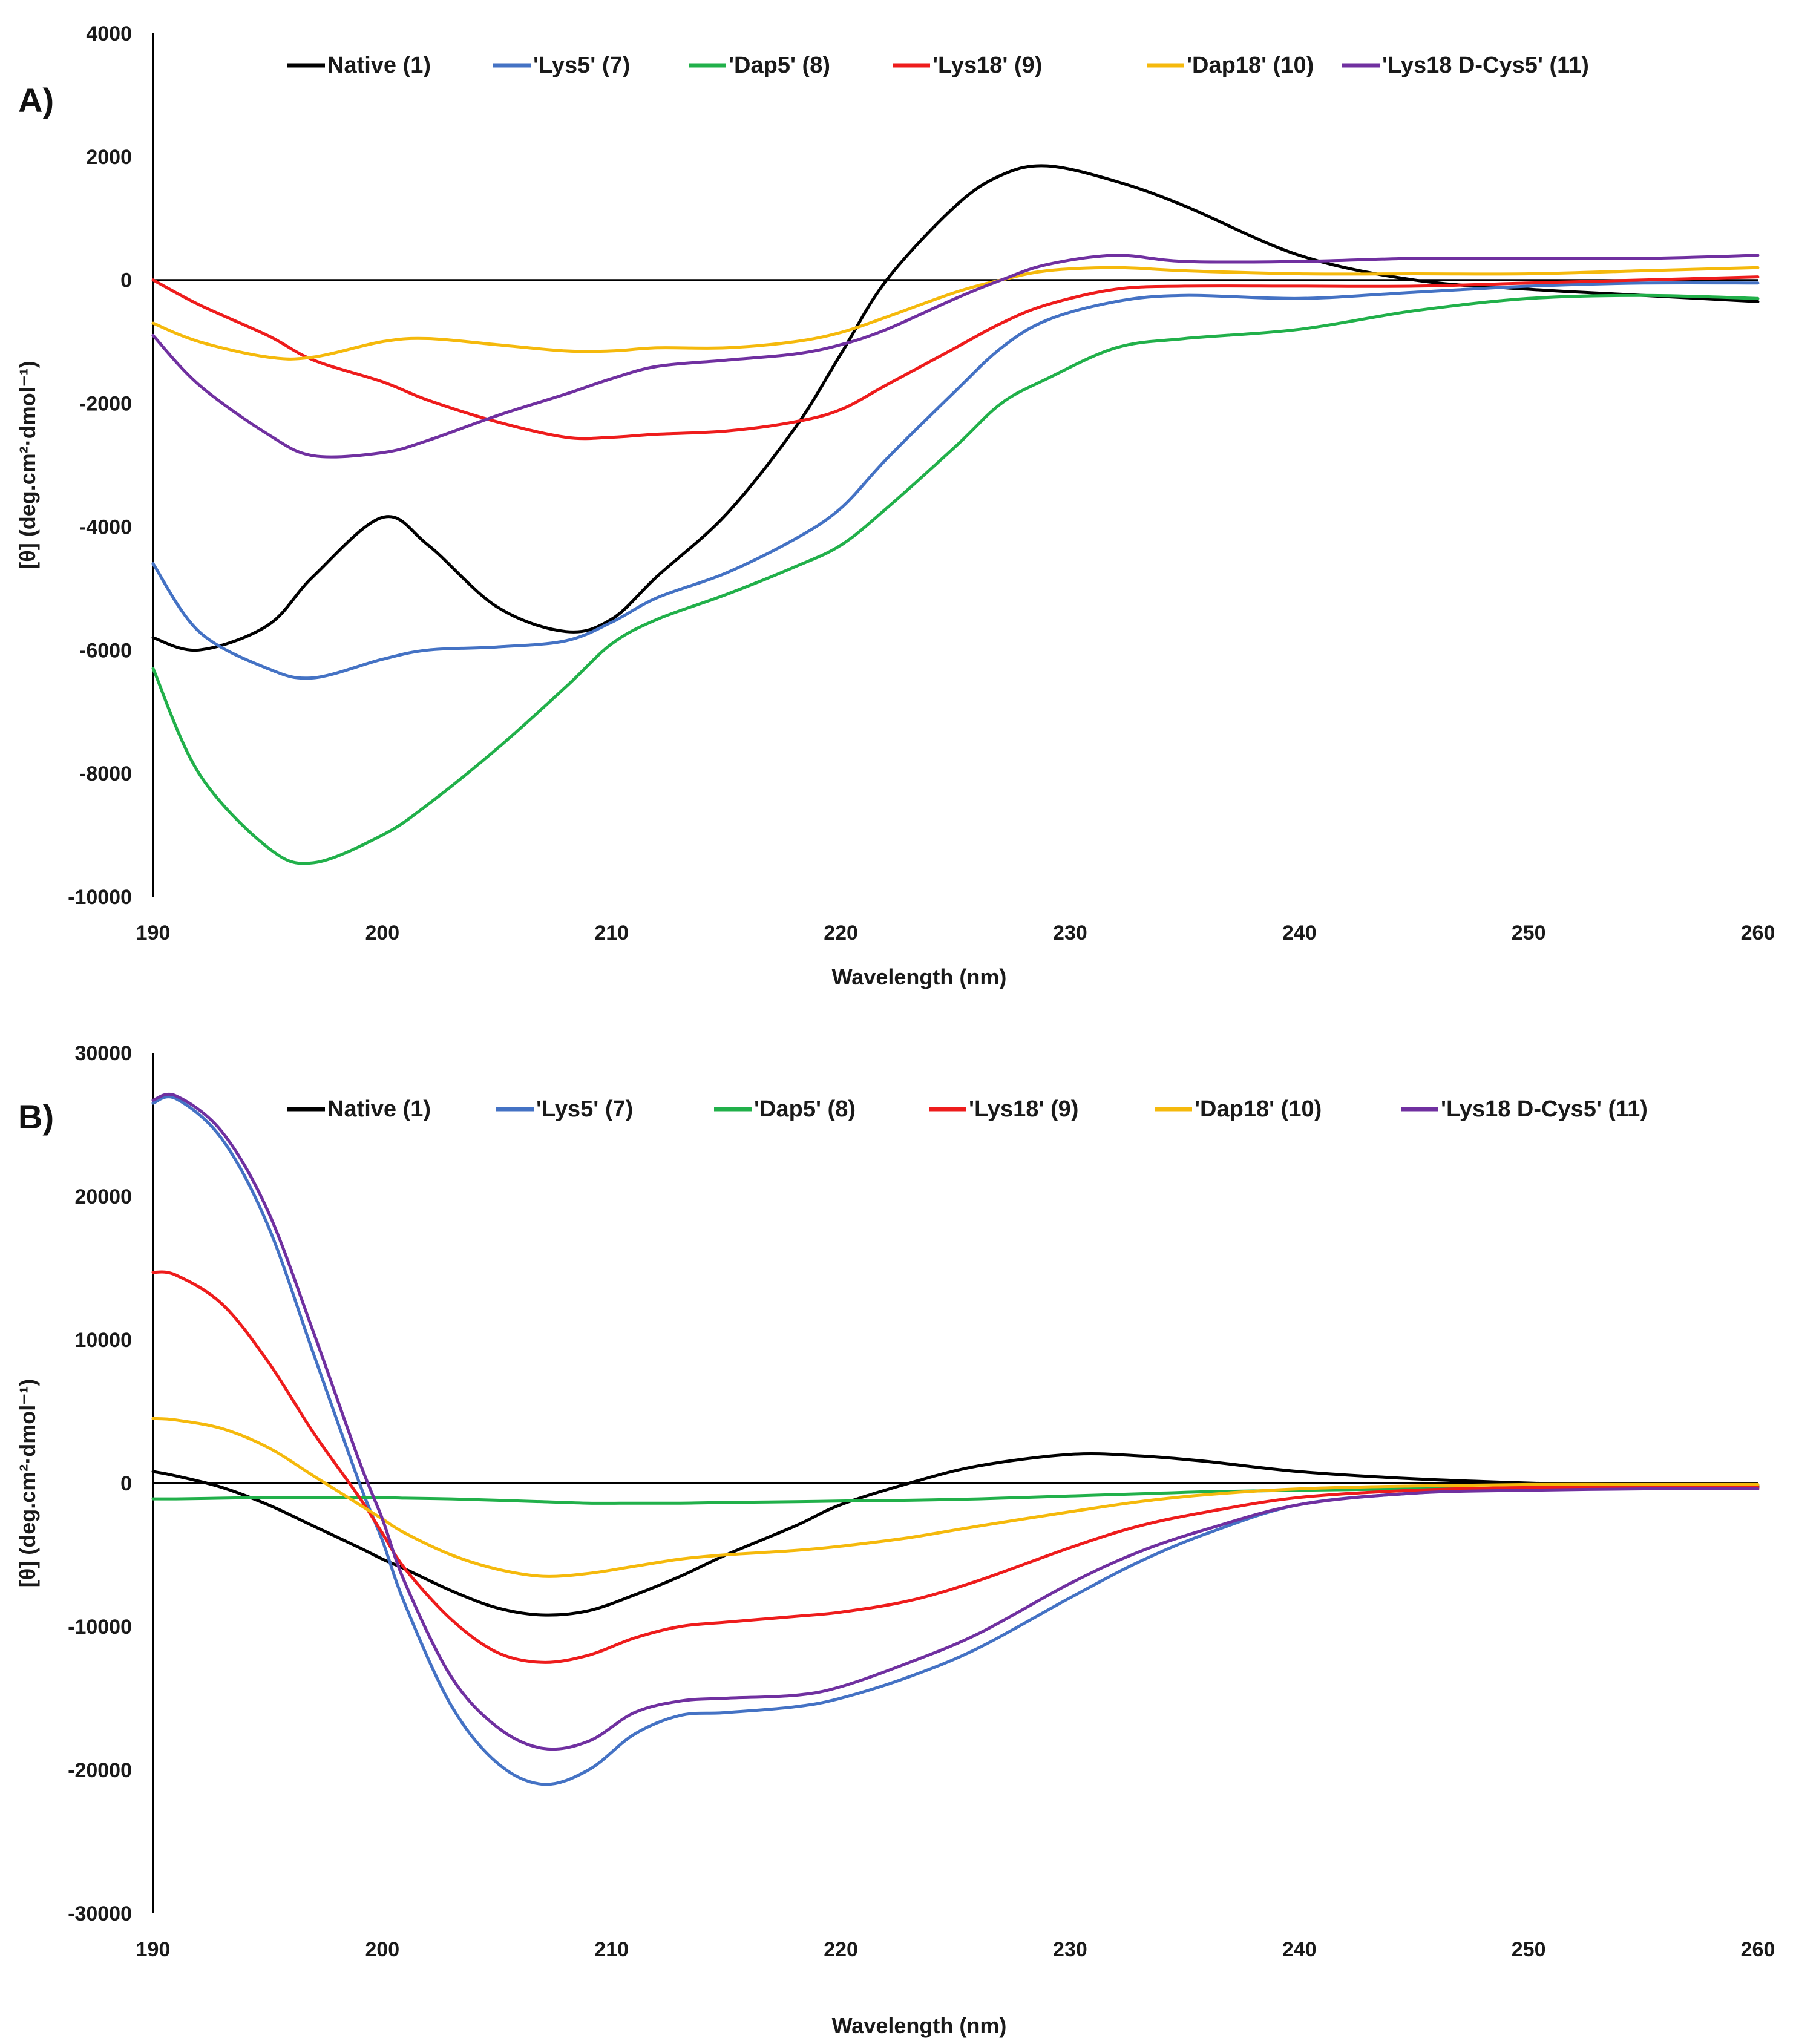  I want to click on y-tick-label: -20000, so click(100, 1771).